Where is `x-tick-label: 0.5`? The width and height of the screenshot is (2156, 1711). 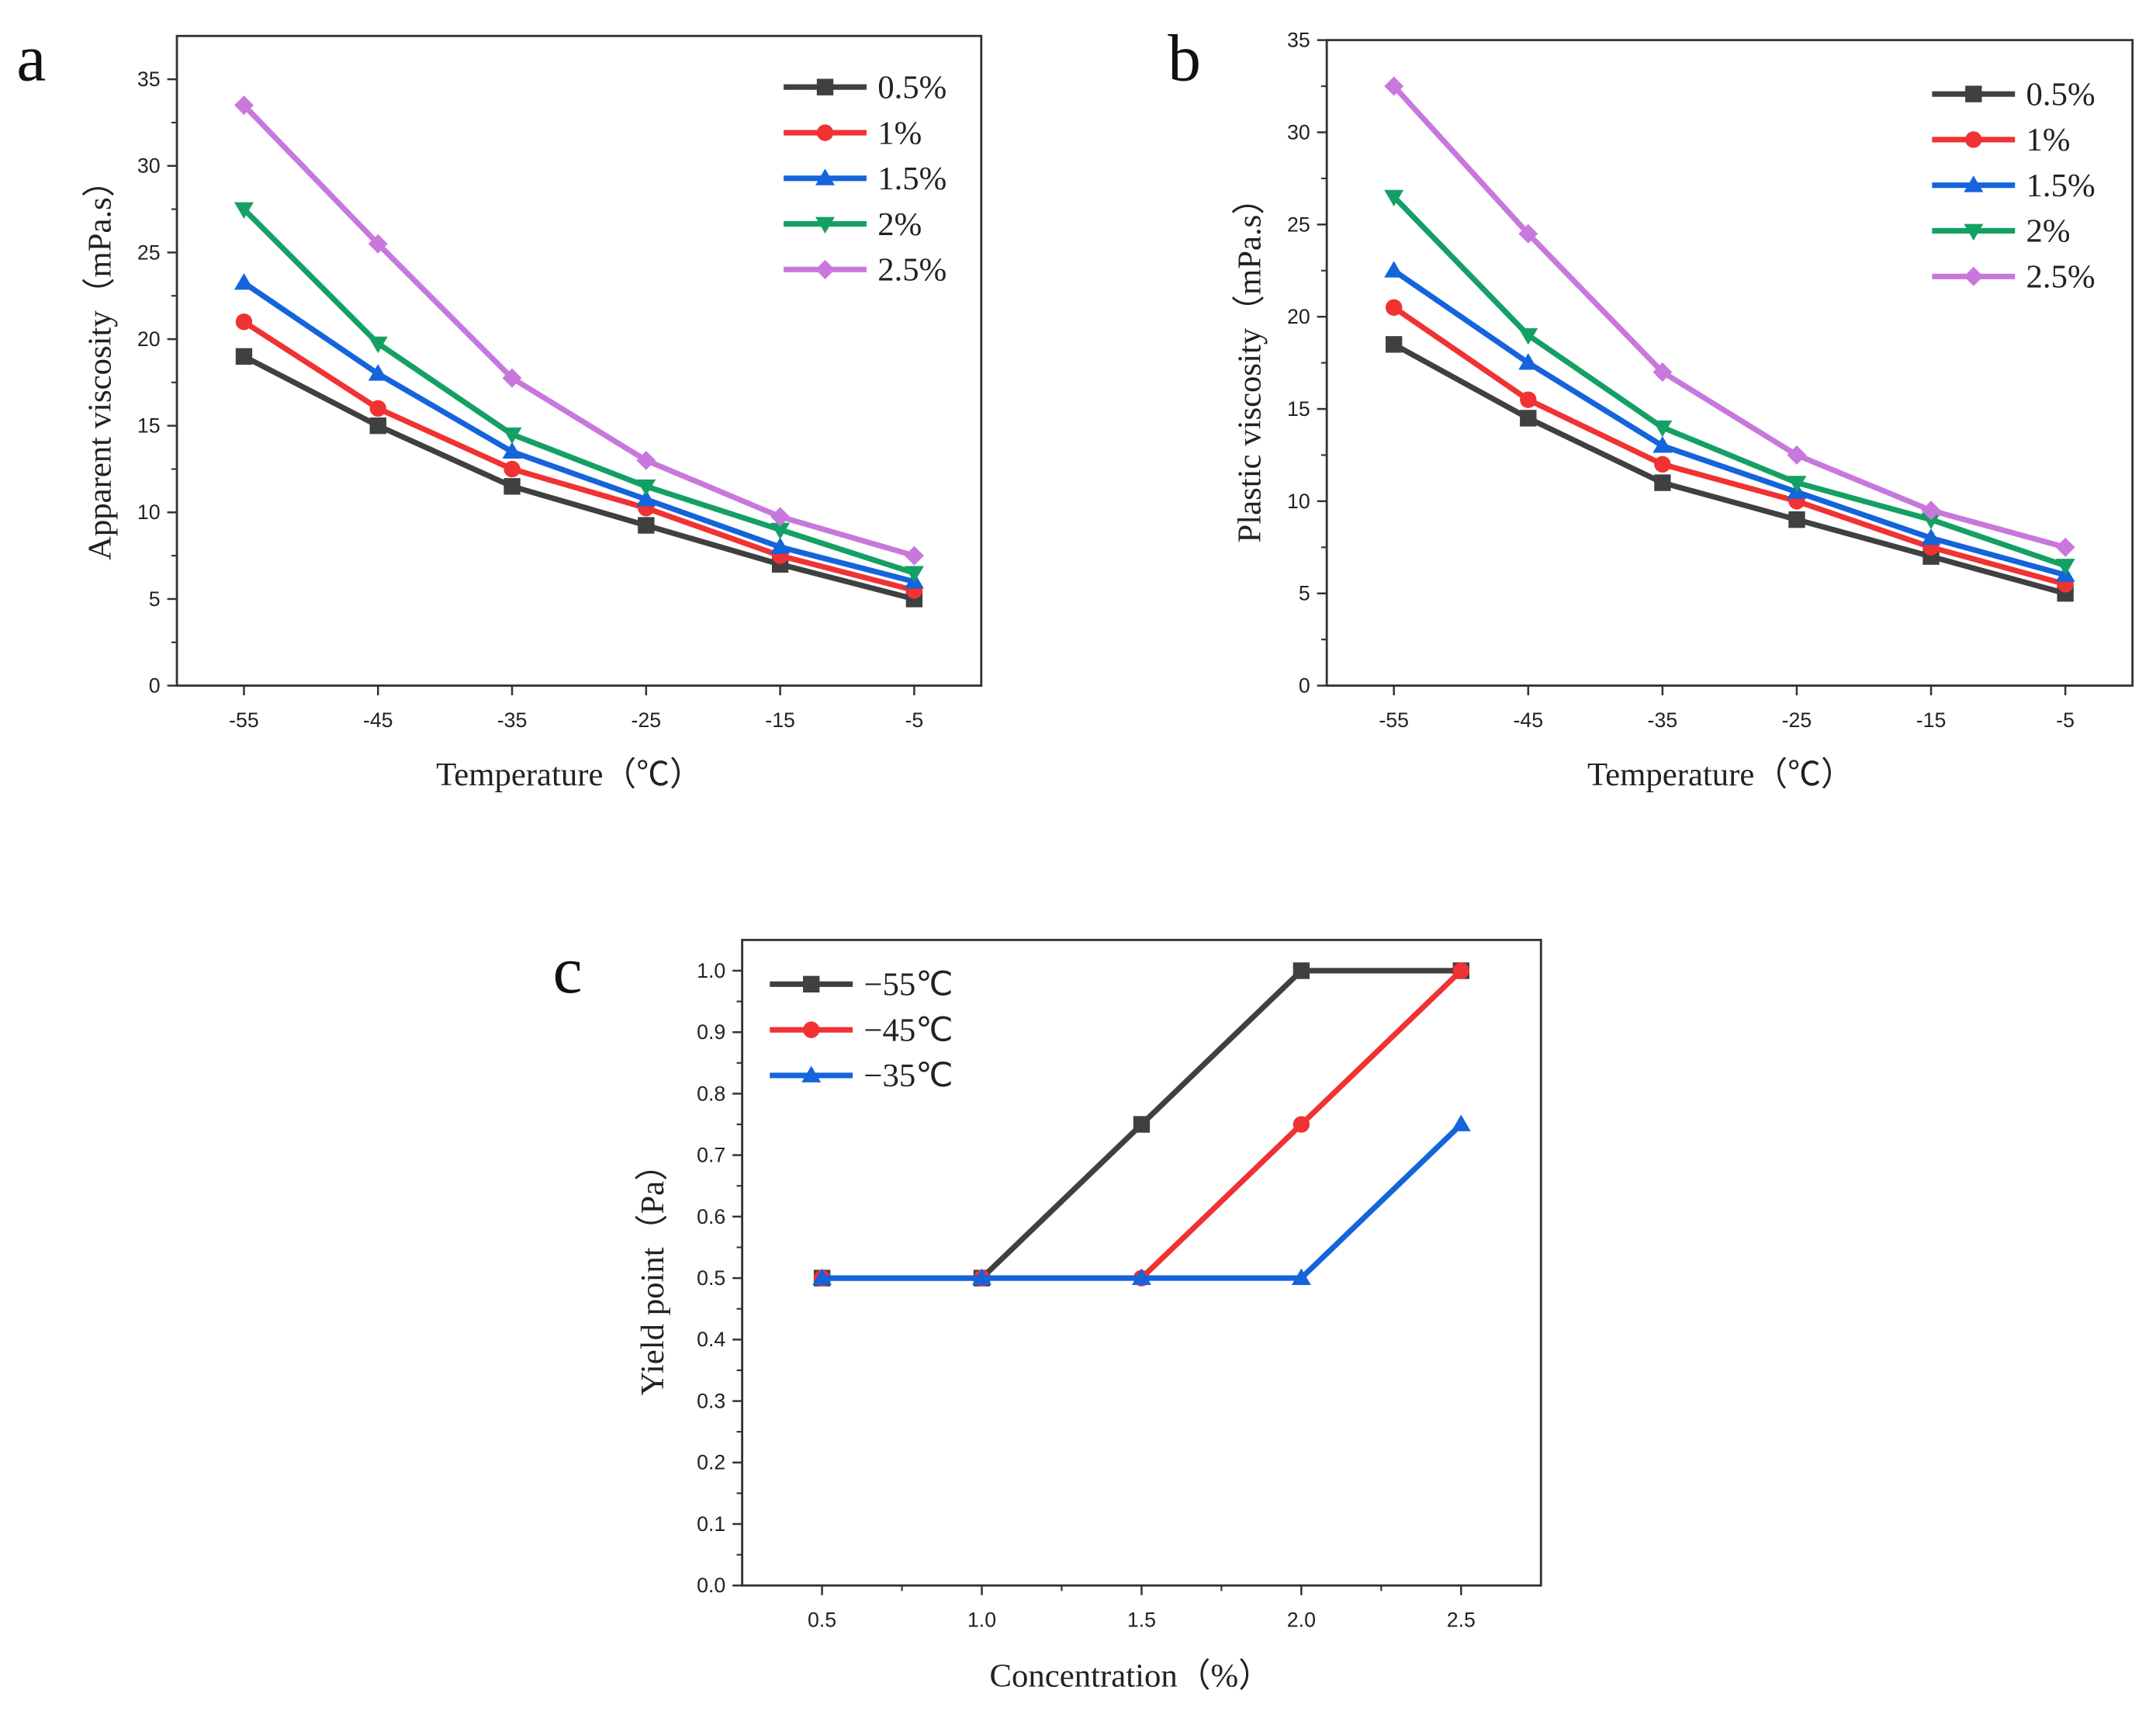 x-tick-label: 0.5 is located at coordinates (822, 1620).